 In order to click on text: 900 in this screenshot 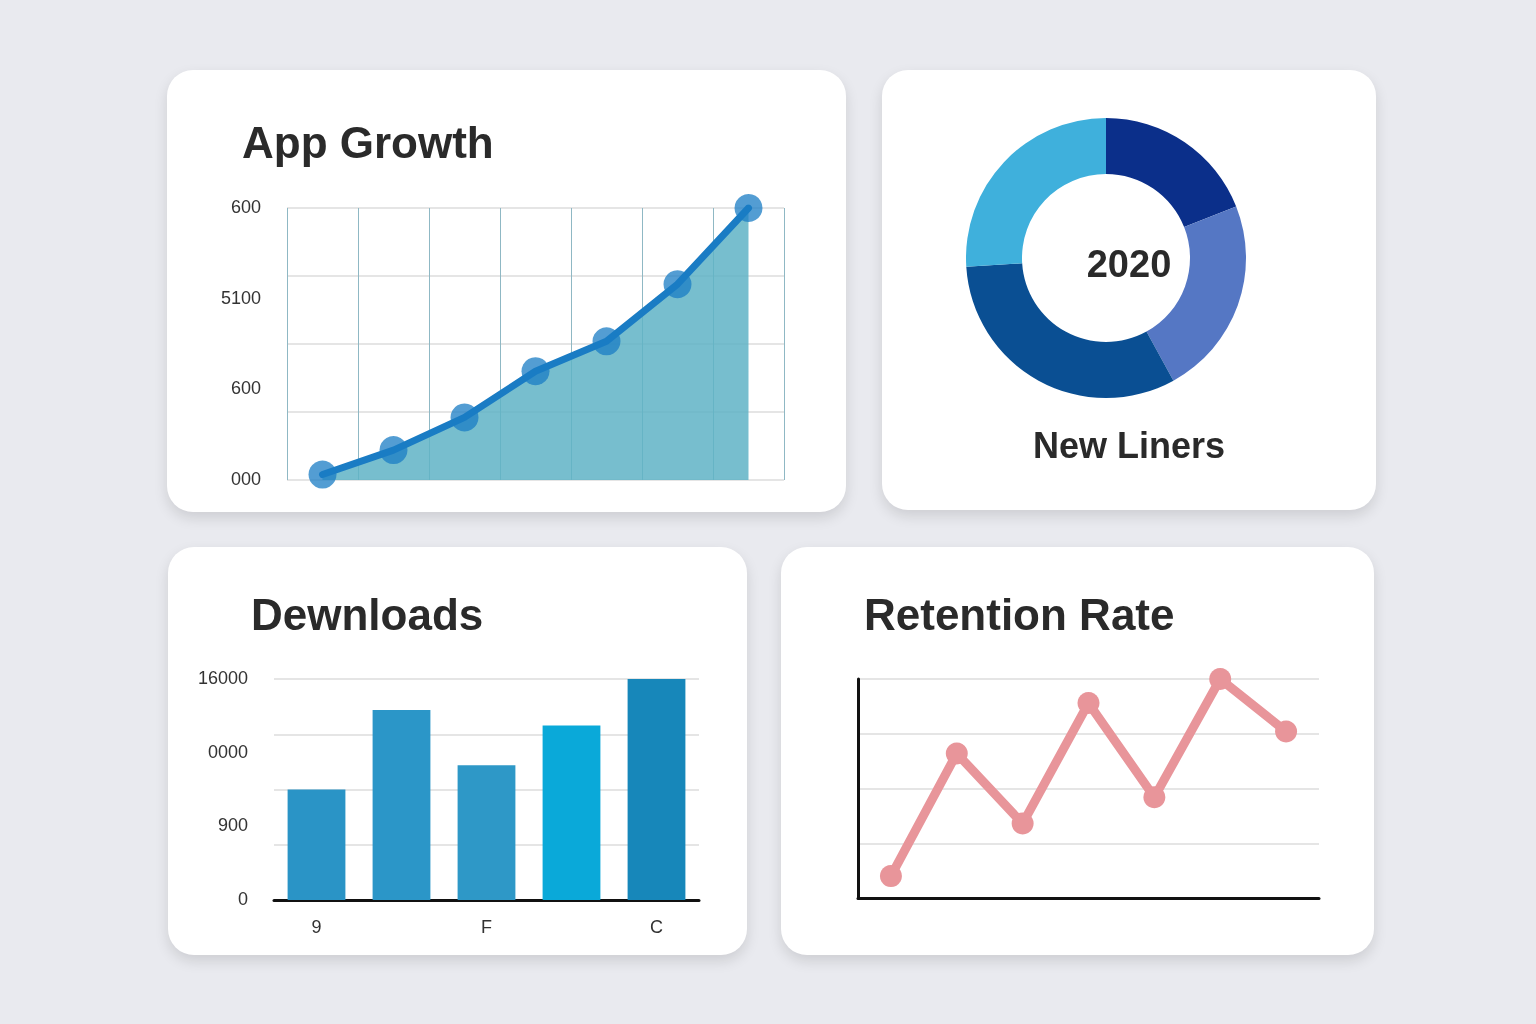, I will do `click(233, 825)`.